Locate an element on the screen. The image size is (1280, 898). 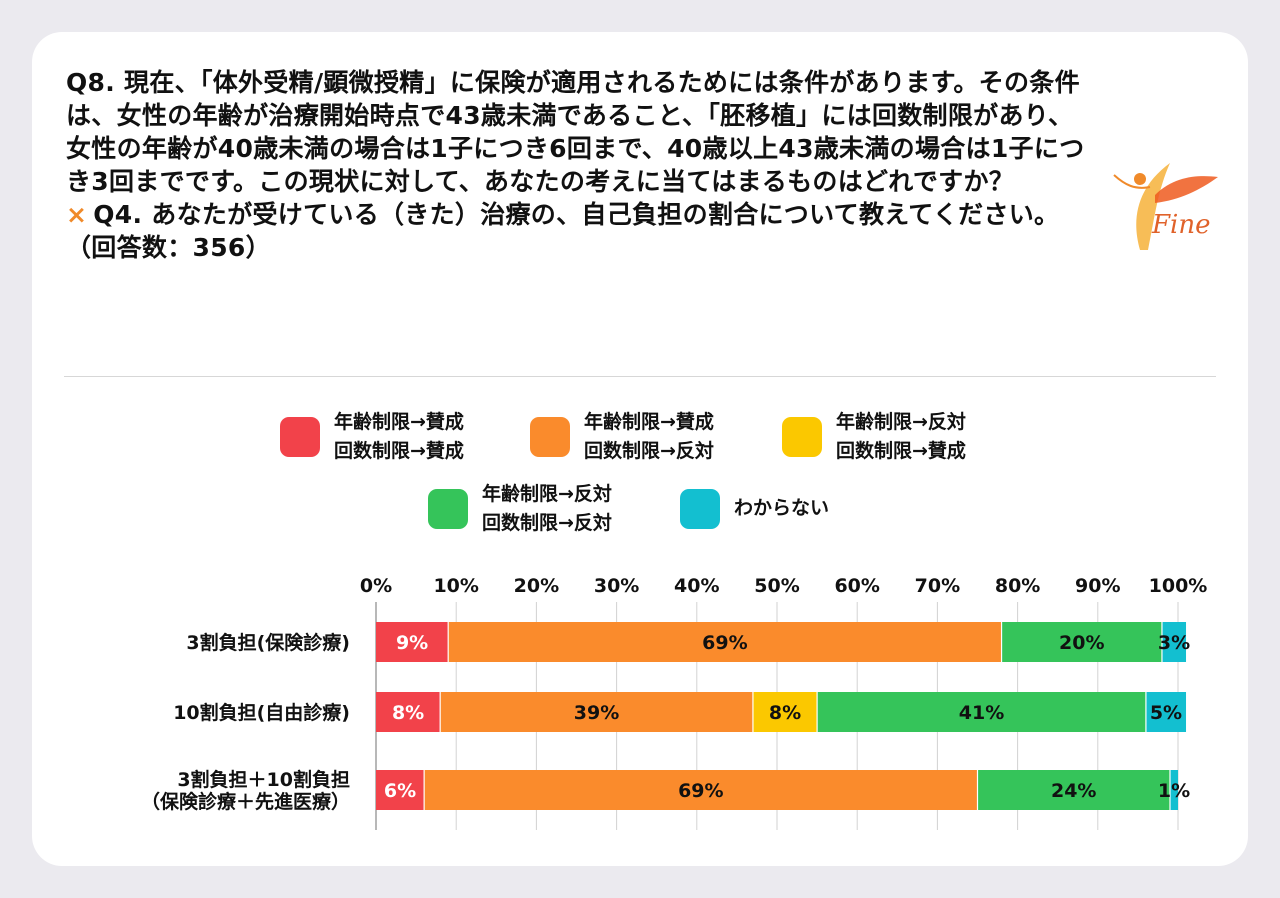
legend-label: 年齢制限→反対 回数制限→反対 is located at coordinates (547, 508).